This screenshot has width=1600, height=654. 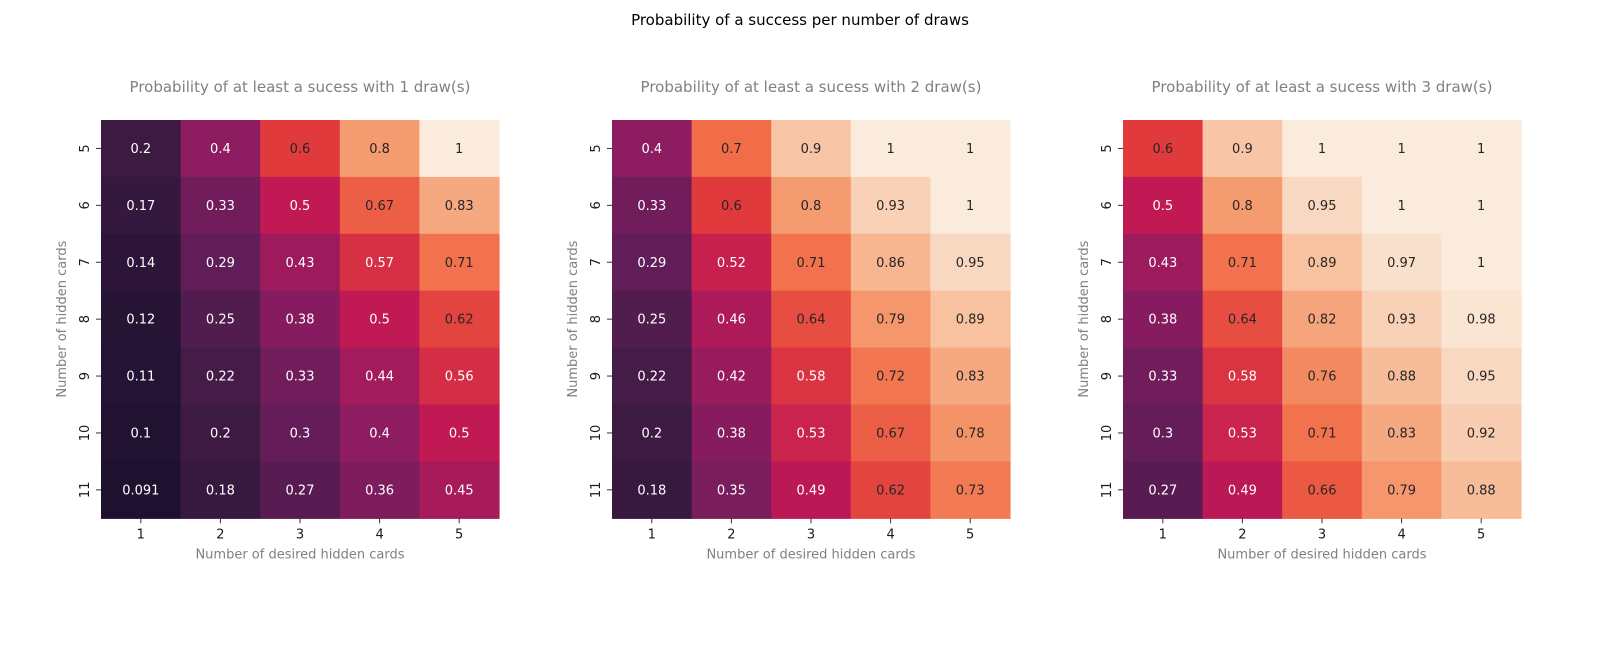 I want to click on cell-value-label: 0.36, so click(x=379, y=490).